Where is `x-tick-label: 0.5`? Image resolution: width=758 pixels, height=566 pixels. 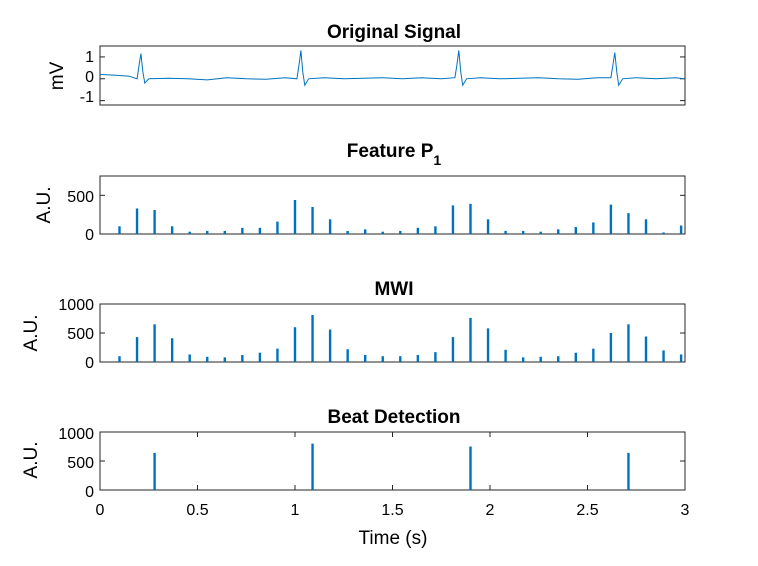 x-tick-label: 0.5 is located at coordinates (197, 510).